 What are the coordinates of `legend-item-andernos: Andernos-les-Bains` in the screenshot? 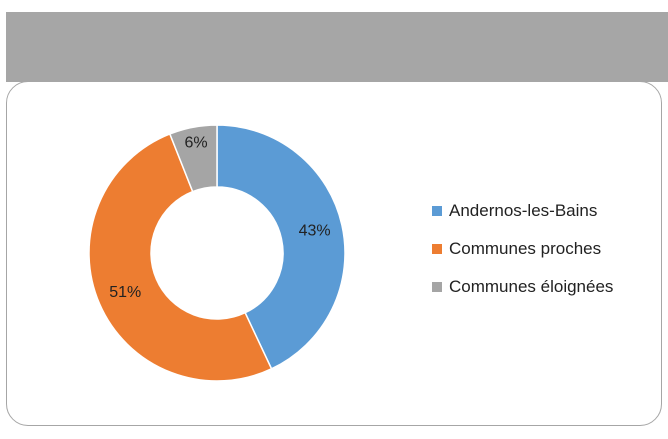 It's located at (547, 211).